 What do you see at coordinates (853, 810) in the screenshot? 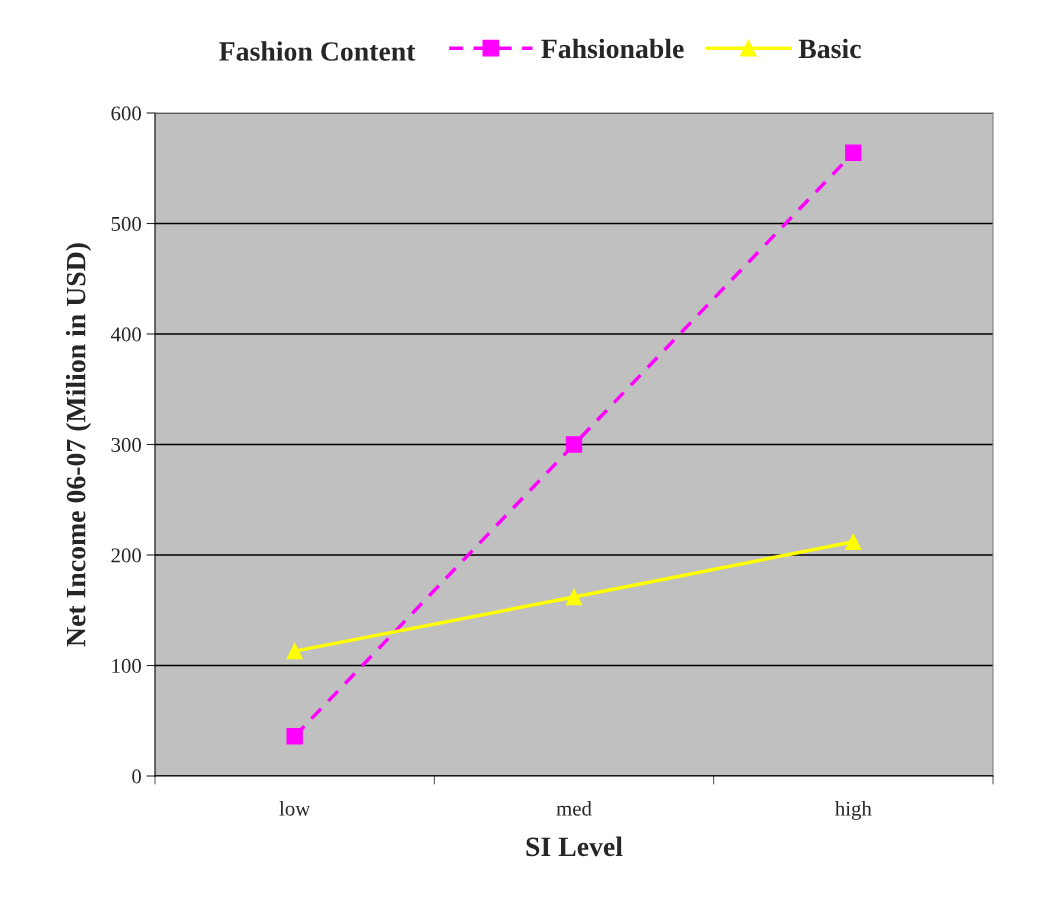
I see `x-tick-label: high` at bounding box center [853, 810].